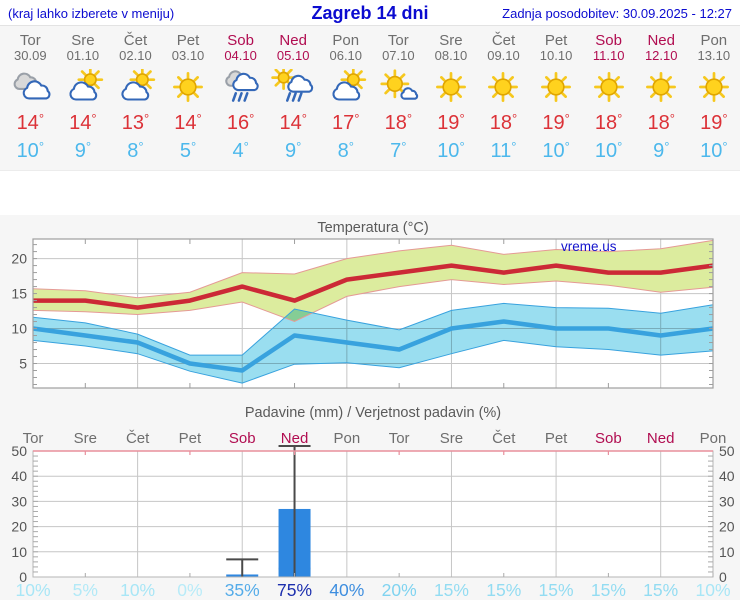 This screenshot has width=740, height=600. What do you see at coordinates (32, 86) in the screenshot?
I see `cloudy-icon` at bounding box center [32, 86].